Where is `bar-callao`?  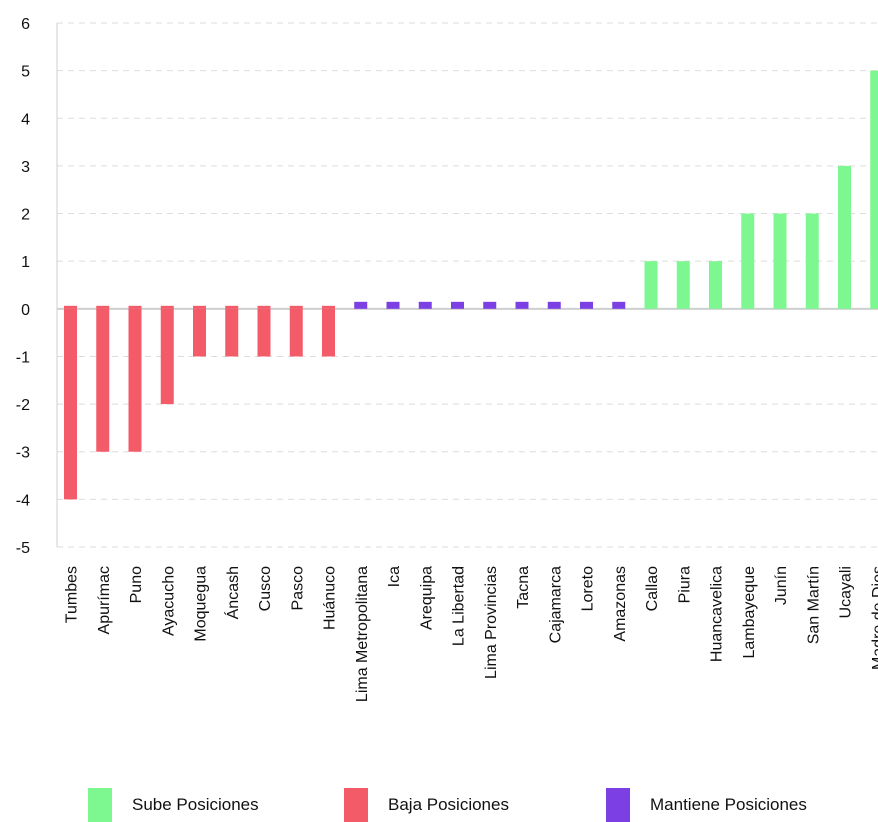 bar-callao is located at coordinates (651, 285).